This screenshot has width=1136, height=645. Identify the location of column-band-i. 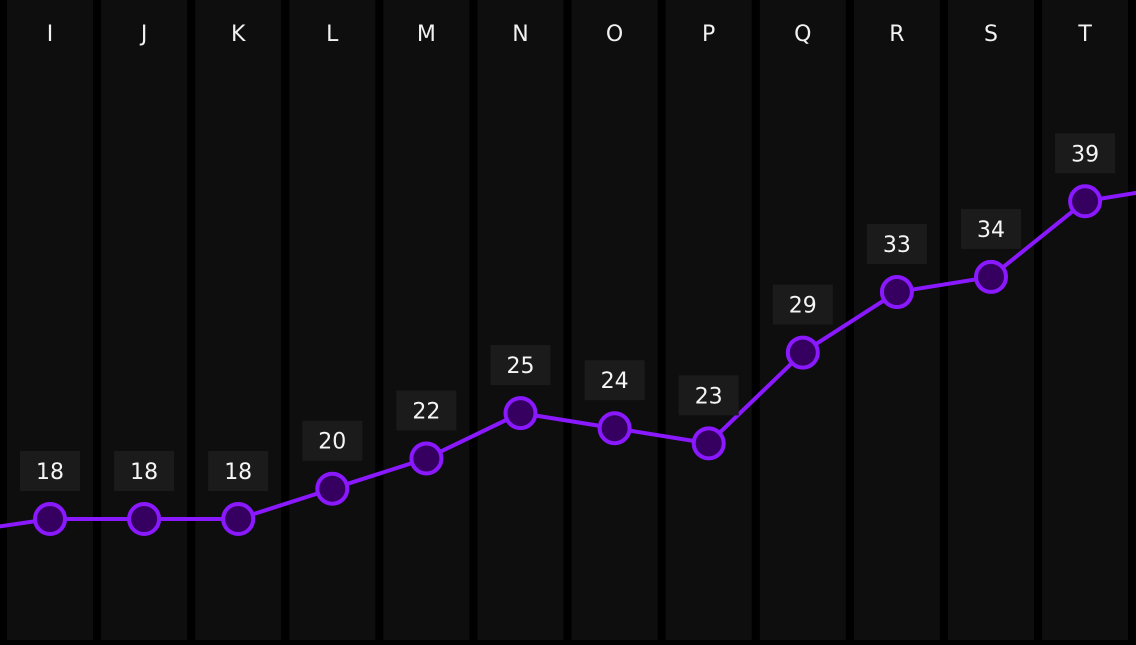
(50, 320).